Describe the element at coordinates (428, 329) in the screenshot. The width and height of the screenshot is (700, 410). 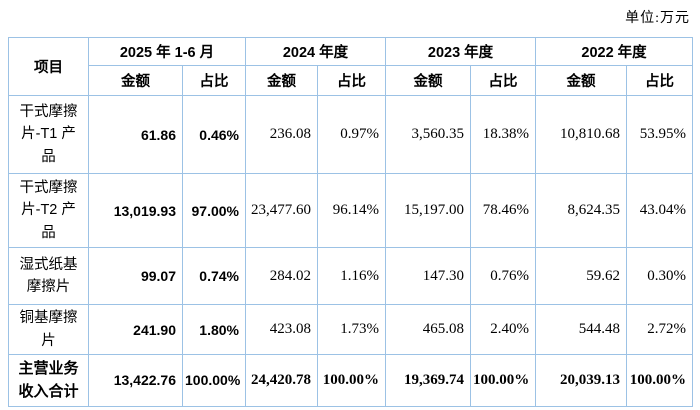
I see `cell-amount-2023: 465.08` at that location.